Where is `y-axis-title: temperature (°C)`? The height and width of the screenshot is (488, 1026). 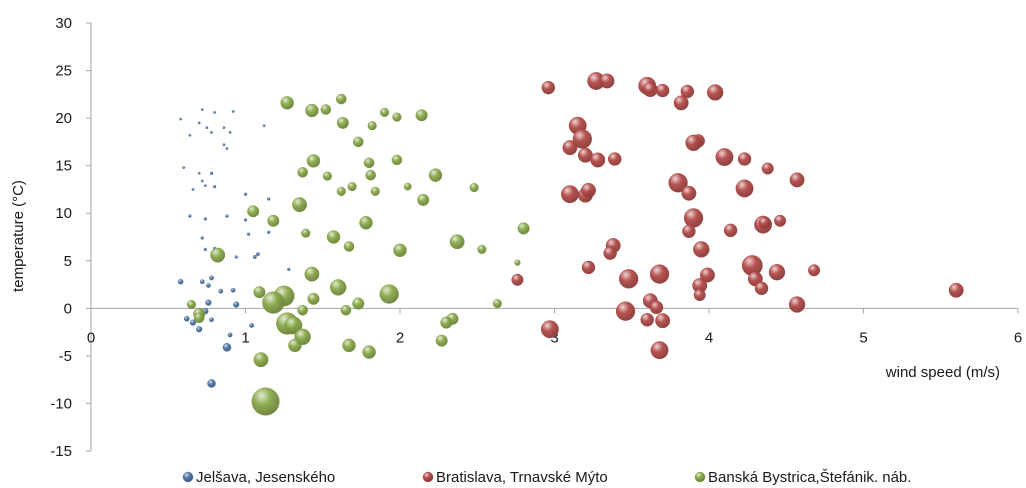 y-axis-title: temperature (°C) is located at coordinates (18, 236).